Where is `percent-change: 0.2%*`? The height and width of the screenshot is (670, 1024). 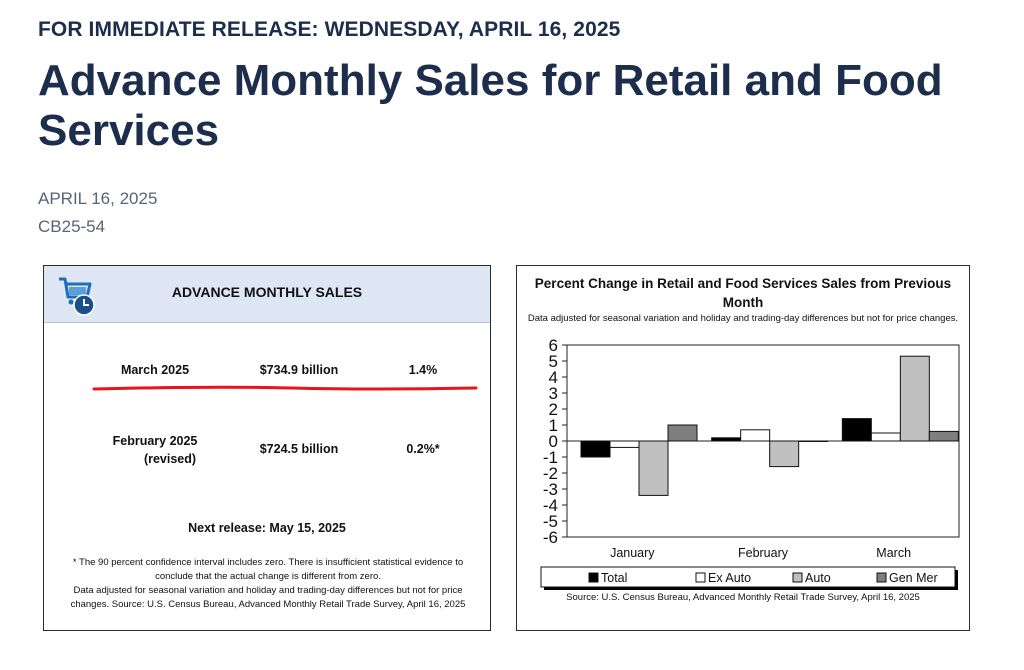 percent-change: 0.2%* is located at coordinates (423, 449).